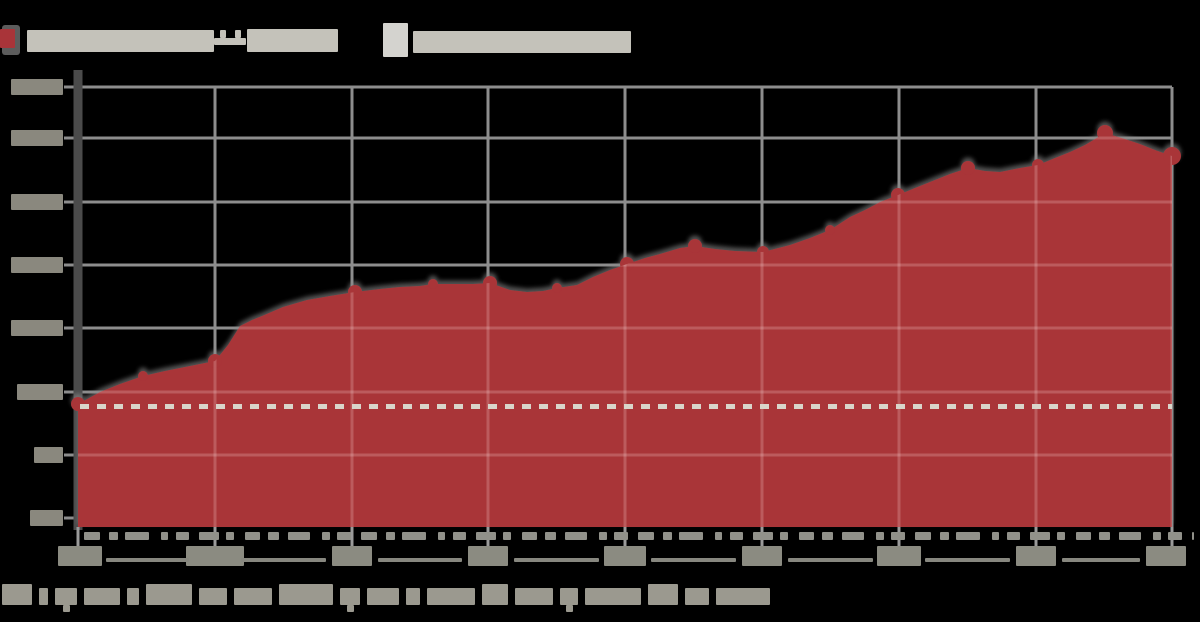 Image resolution: width=1200 pixels, height=622 pixels. I want to click on legend-swatch-baseline-series, so click(395, 40).